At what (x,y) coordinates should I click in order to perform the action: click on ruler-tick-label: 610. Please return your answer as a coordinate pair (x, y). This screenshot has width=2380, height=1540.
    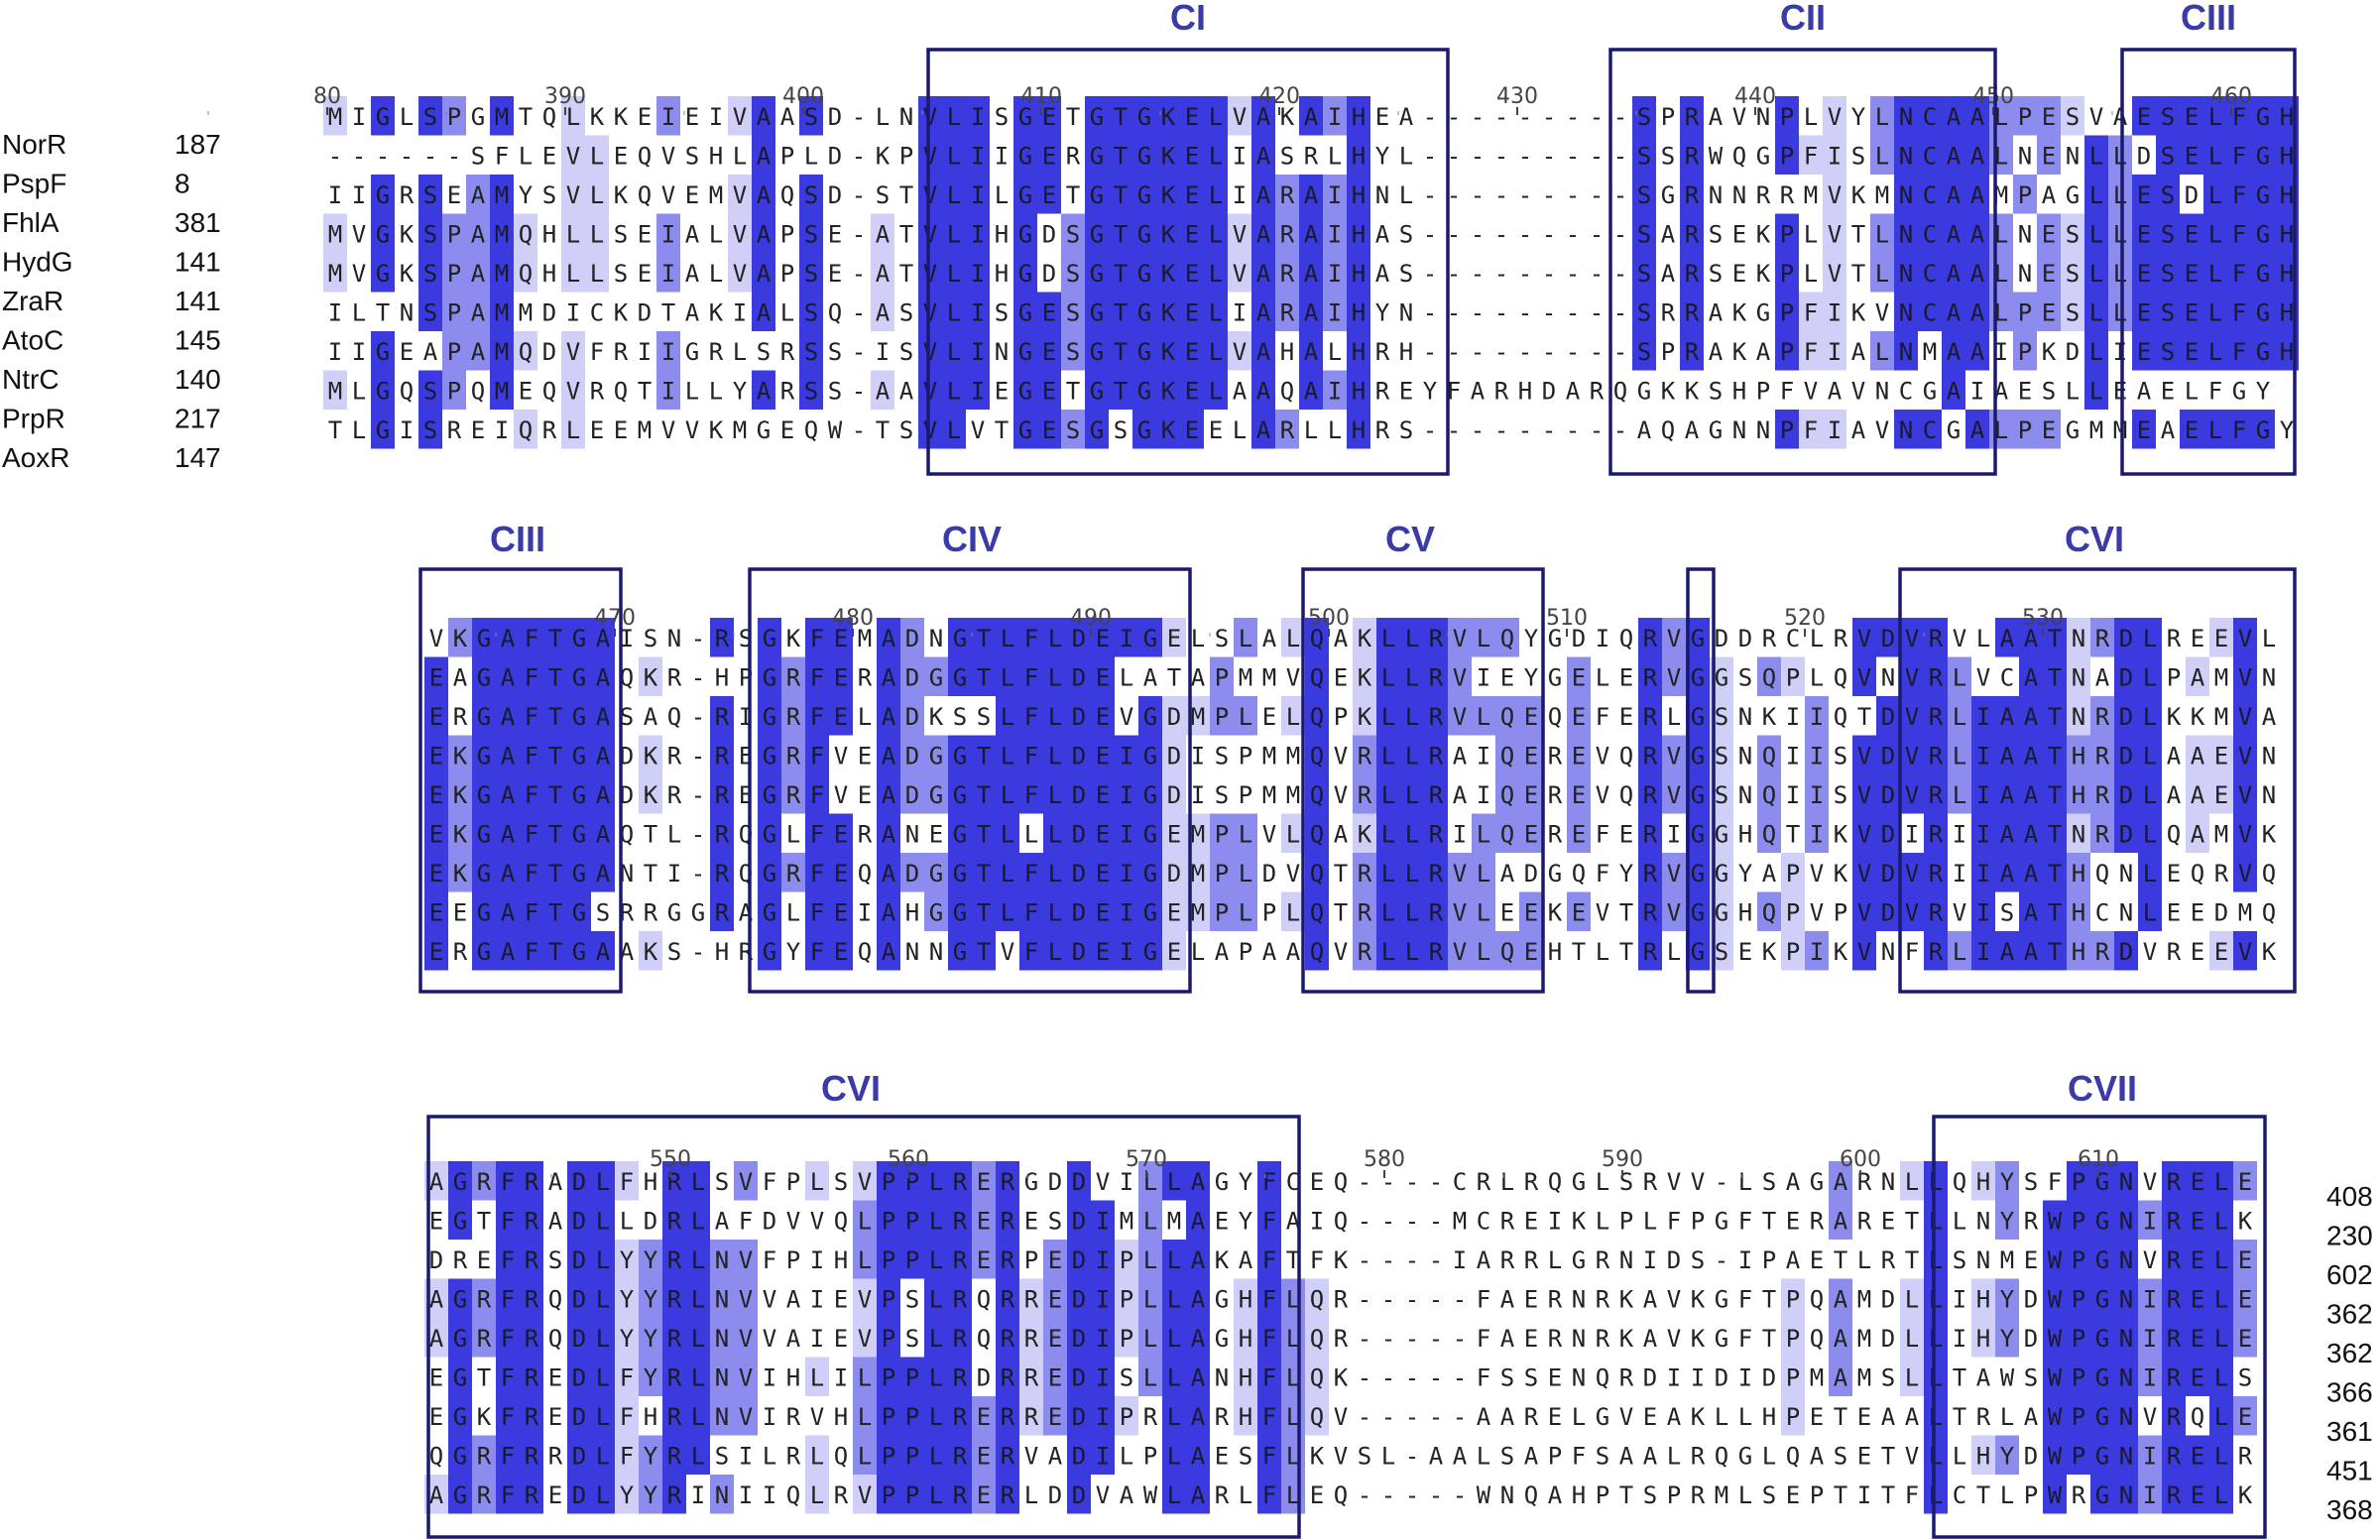
    Looking at the image, I should click on (2098, 1159).